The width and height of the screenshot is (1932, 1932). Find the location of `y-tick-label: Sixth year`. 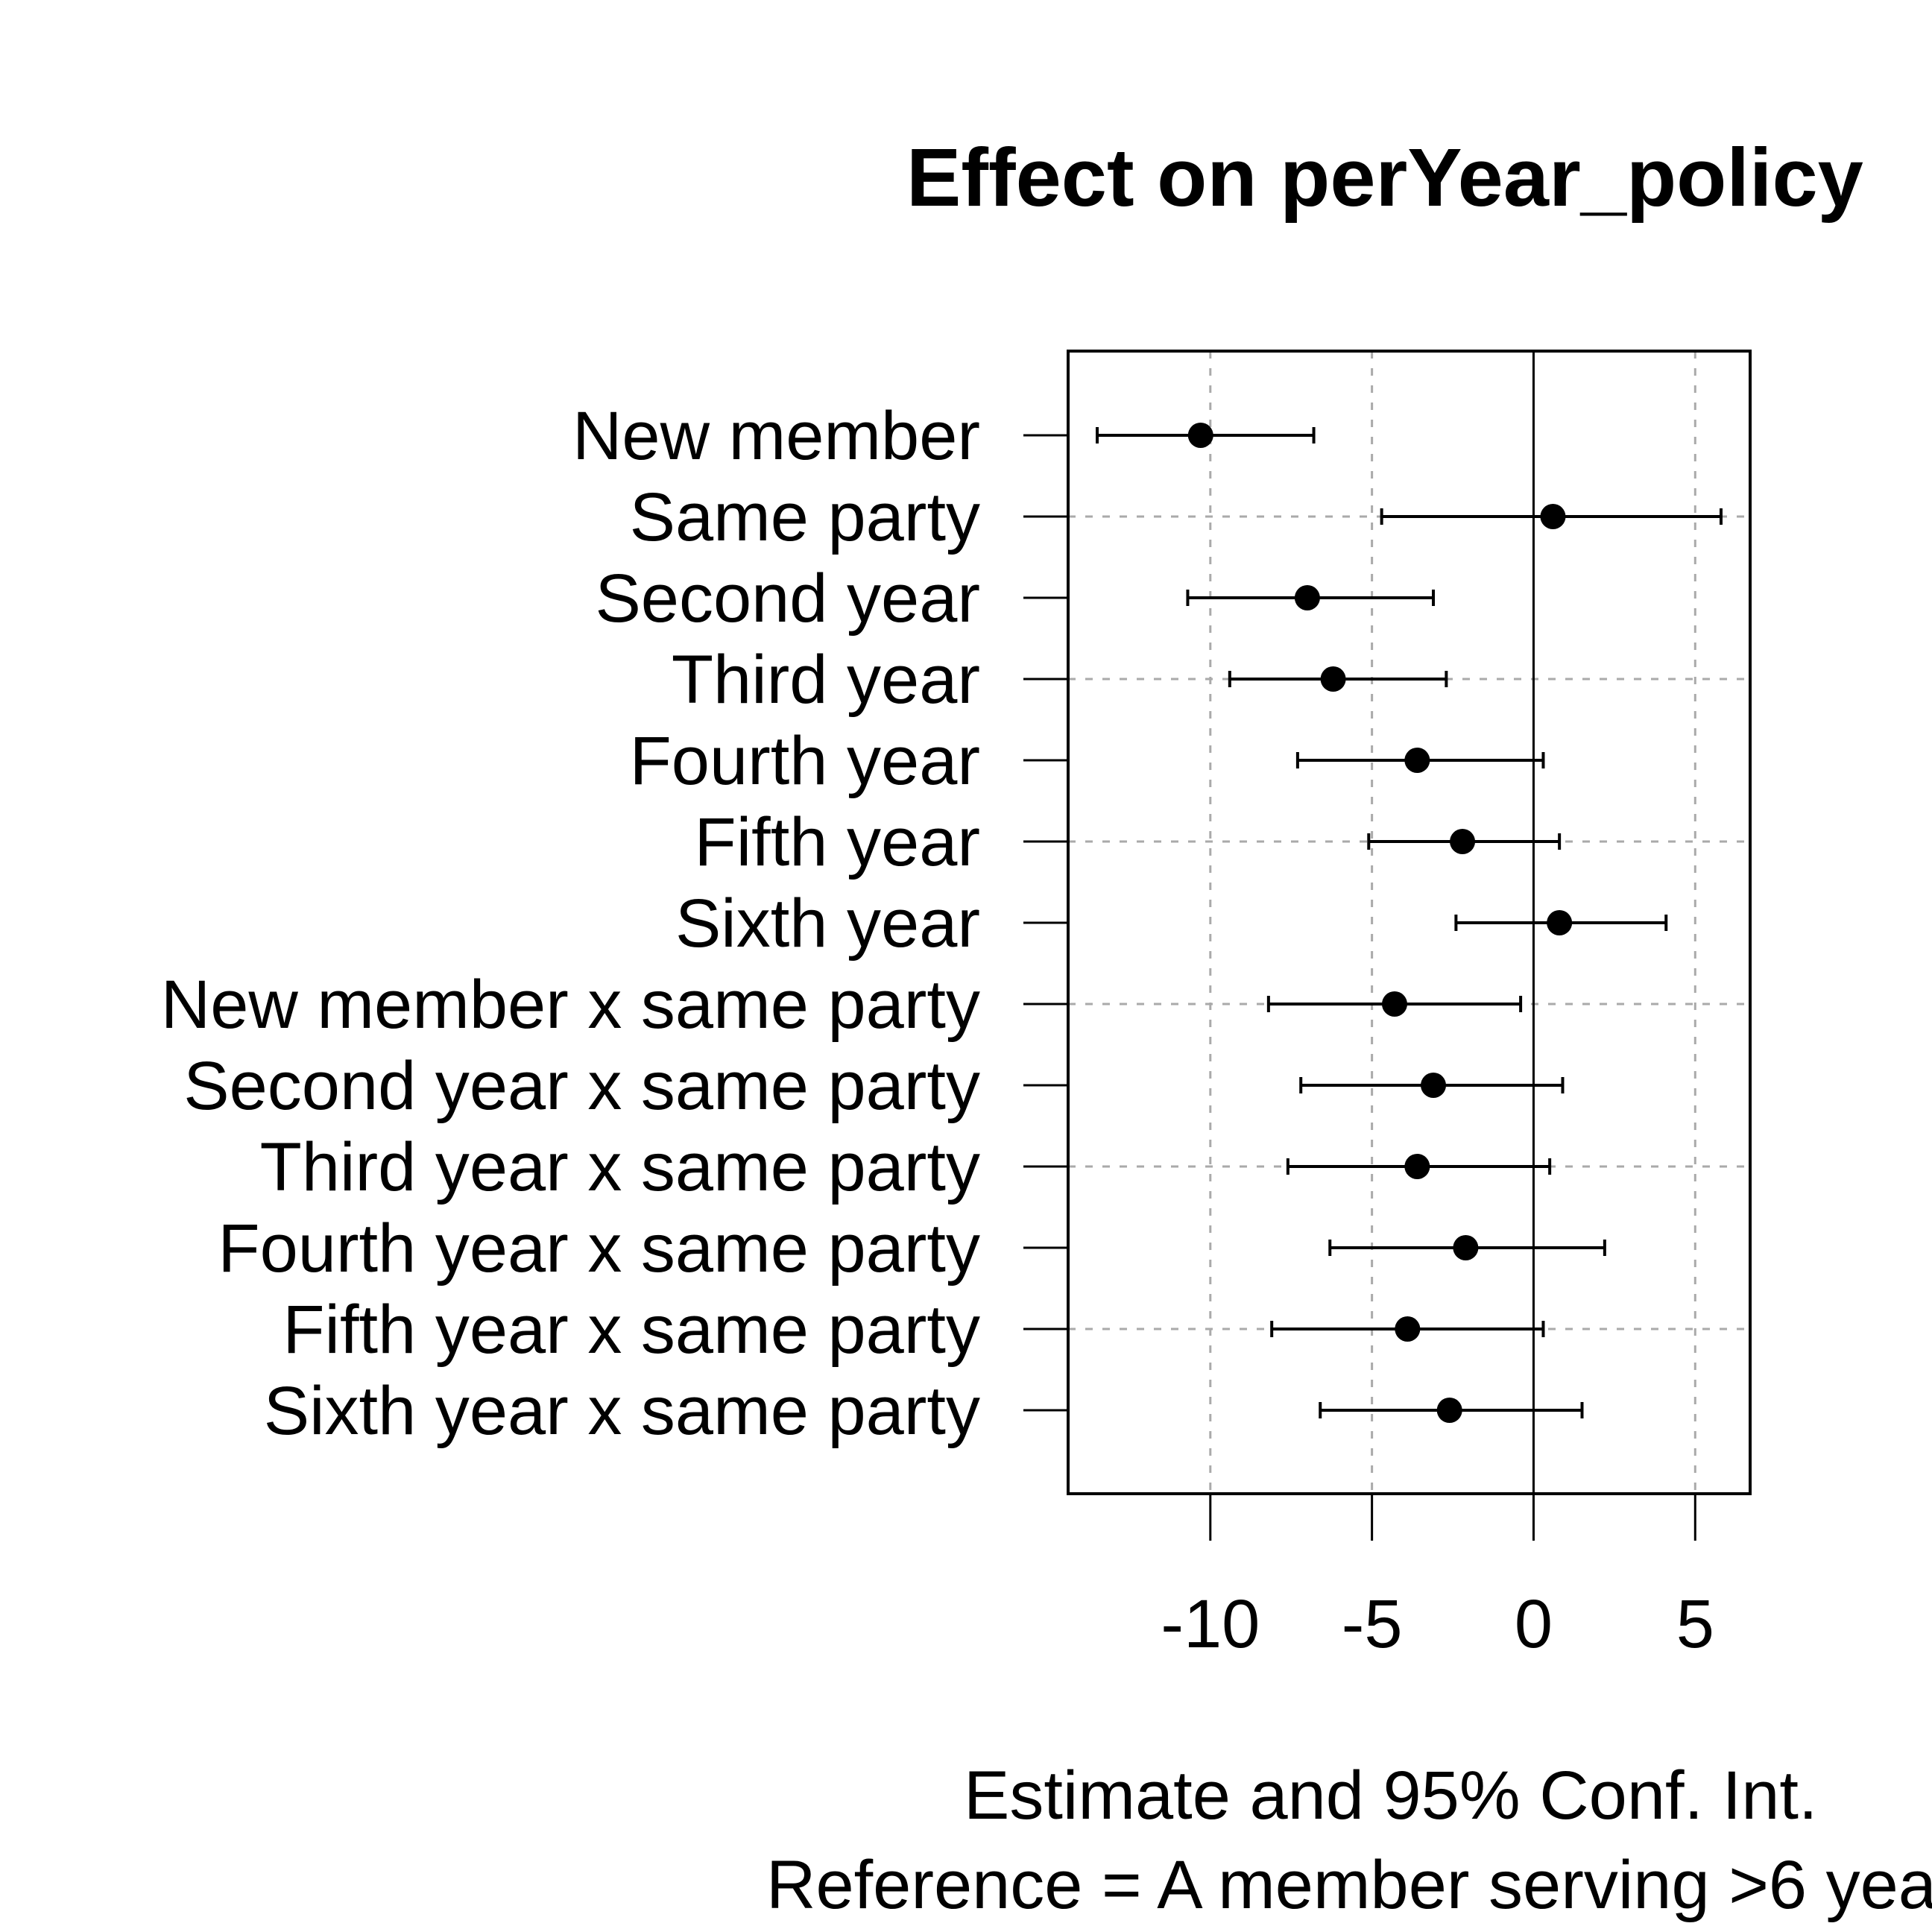

y-tick-label: Sixth year is located at coordinates (828, 924).